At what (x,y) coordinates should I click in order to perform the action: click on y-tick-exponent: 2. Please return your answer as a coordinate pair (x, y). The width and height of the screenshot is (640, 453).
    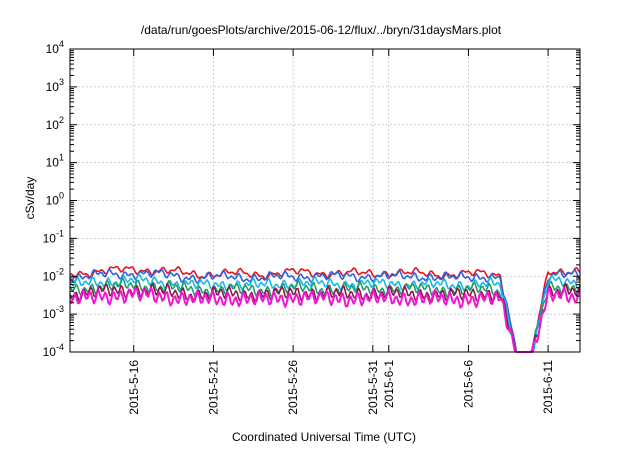
    Looking at the image, I should click on (61, 120).